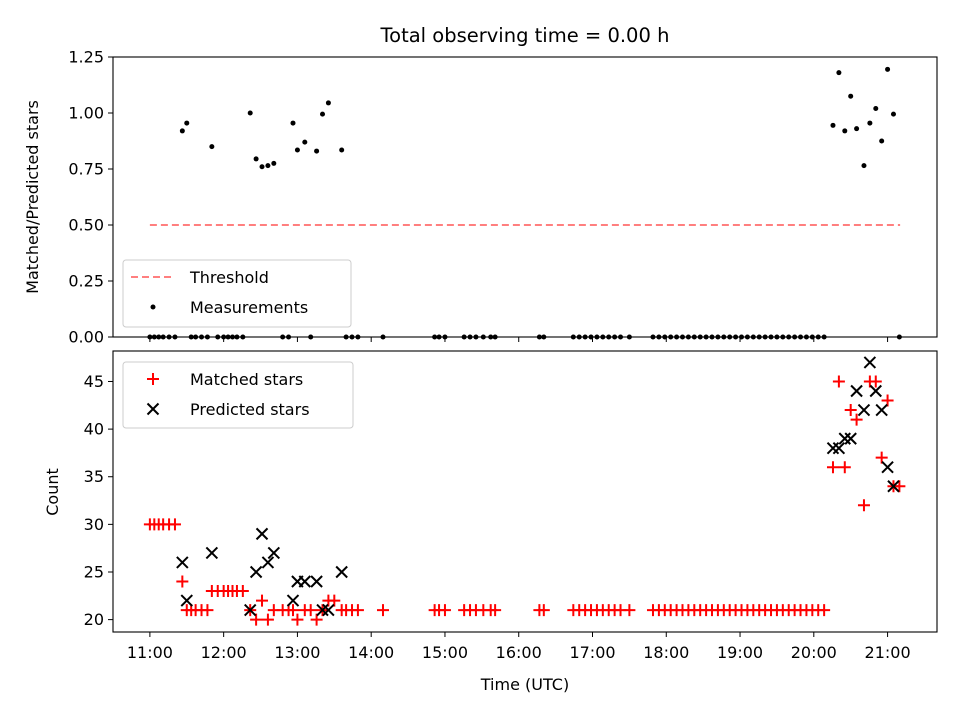 The height and width of the screenshot is (720, 960). I want to click on ratio-legend-box, so click(237, 293).